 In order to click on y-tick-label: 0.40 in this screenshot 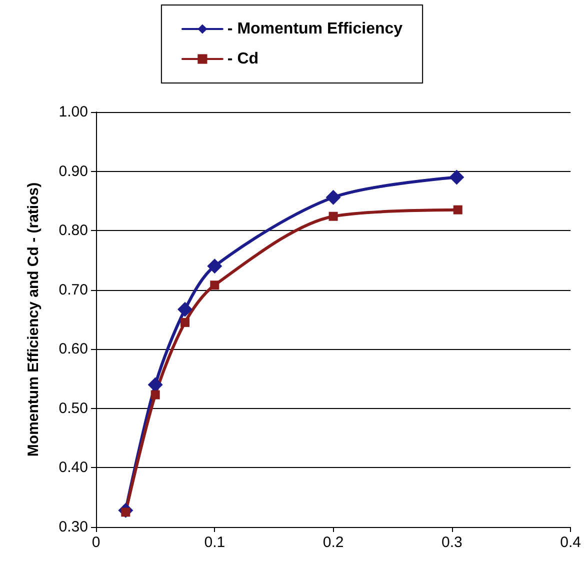, I will do `click(73, 467)`.